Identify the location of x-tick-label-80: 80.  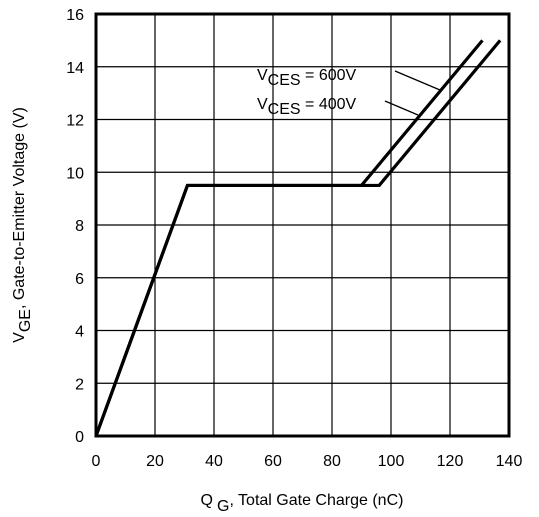
(332, 461).